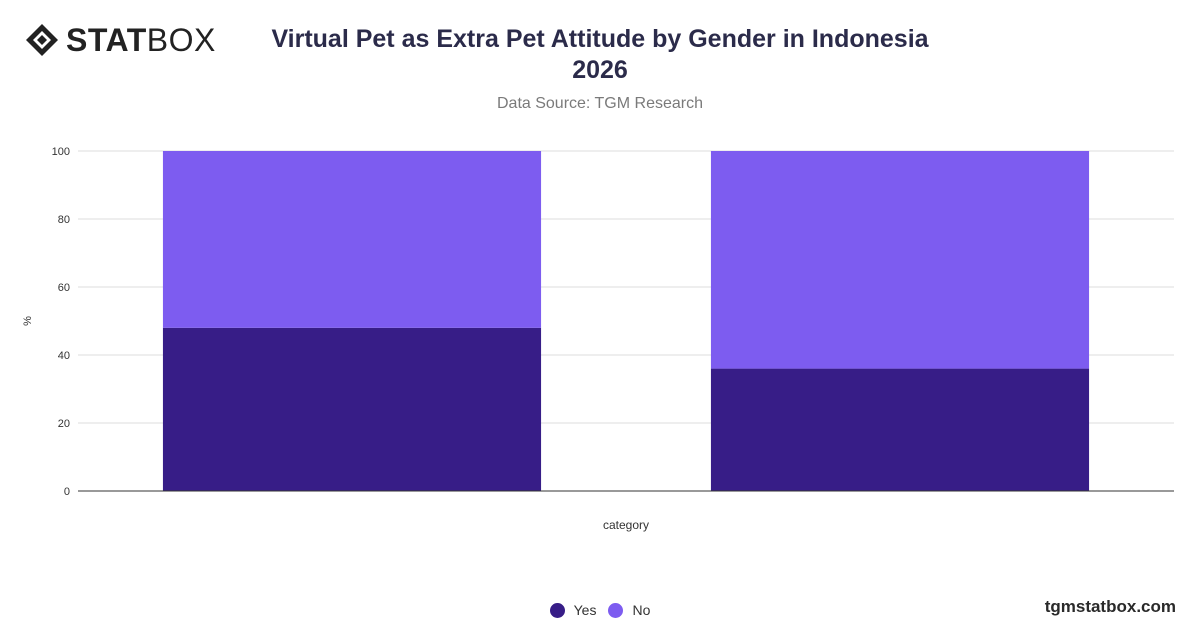  What do you see at coordinates (585, 610) in the screenshot?
I see `legend-label-yes: Yes` at bounding box center [585, 610].